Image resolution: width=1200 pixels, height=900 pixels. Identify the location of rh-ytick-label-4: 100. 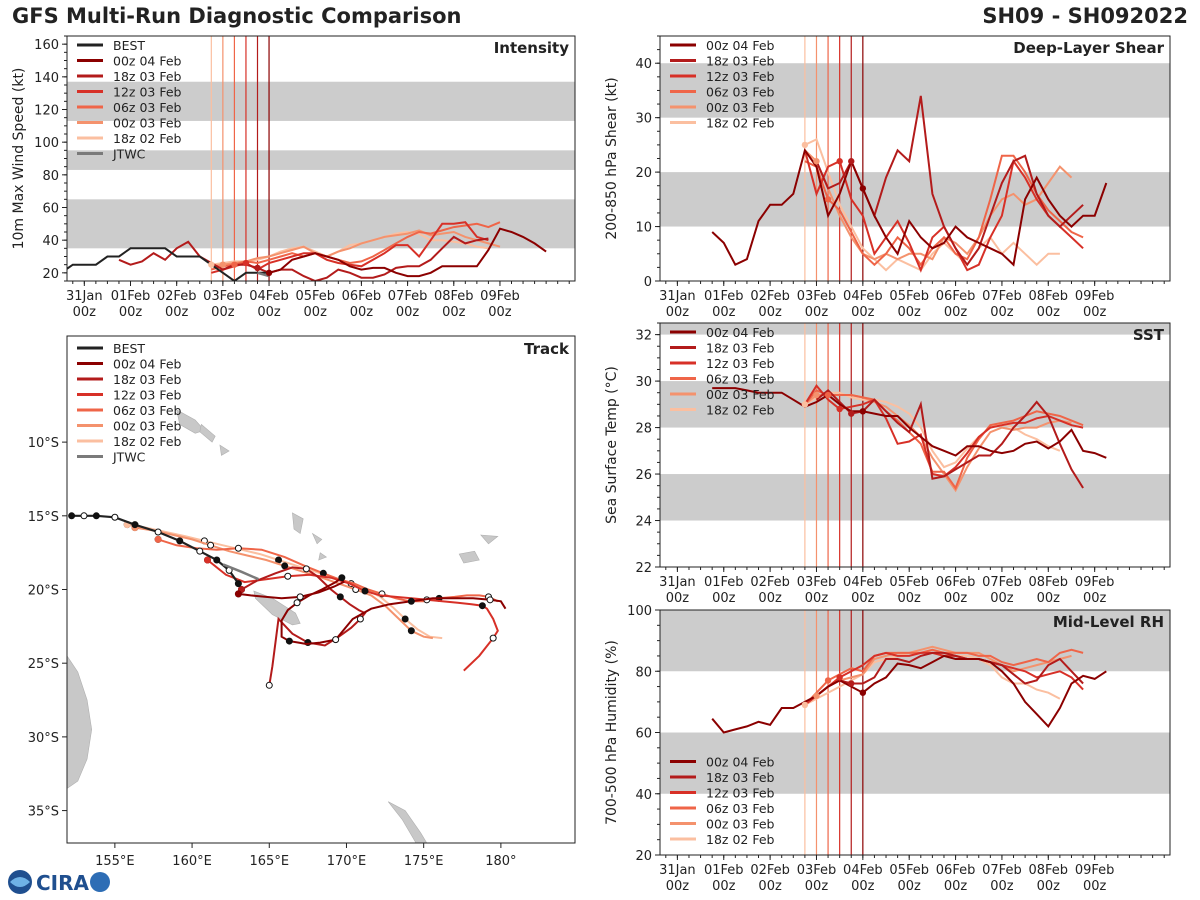
(639, 611).